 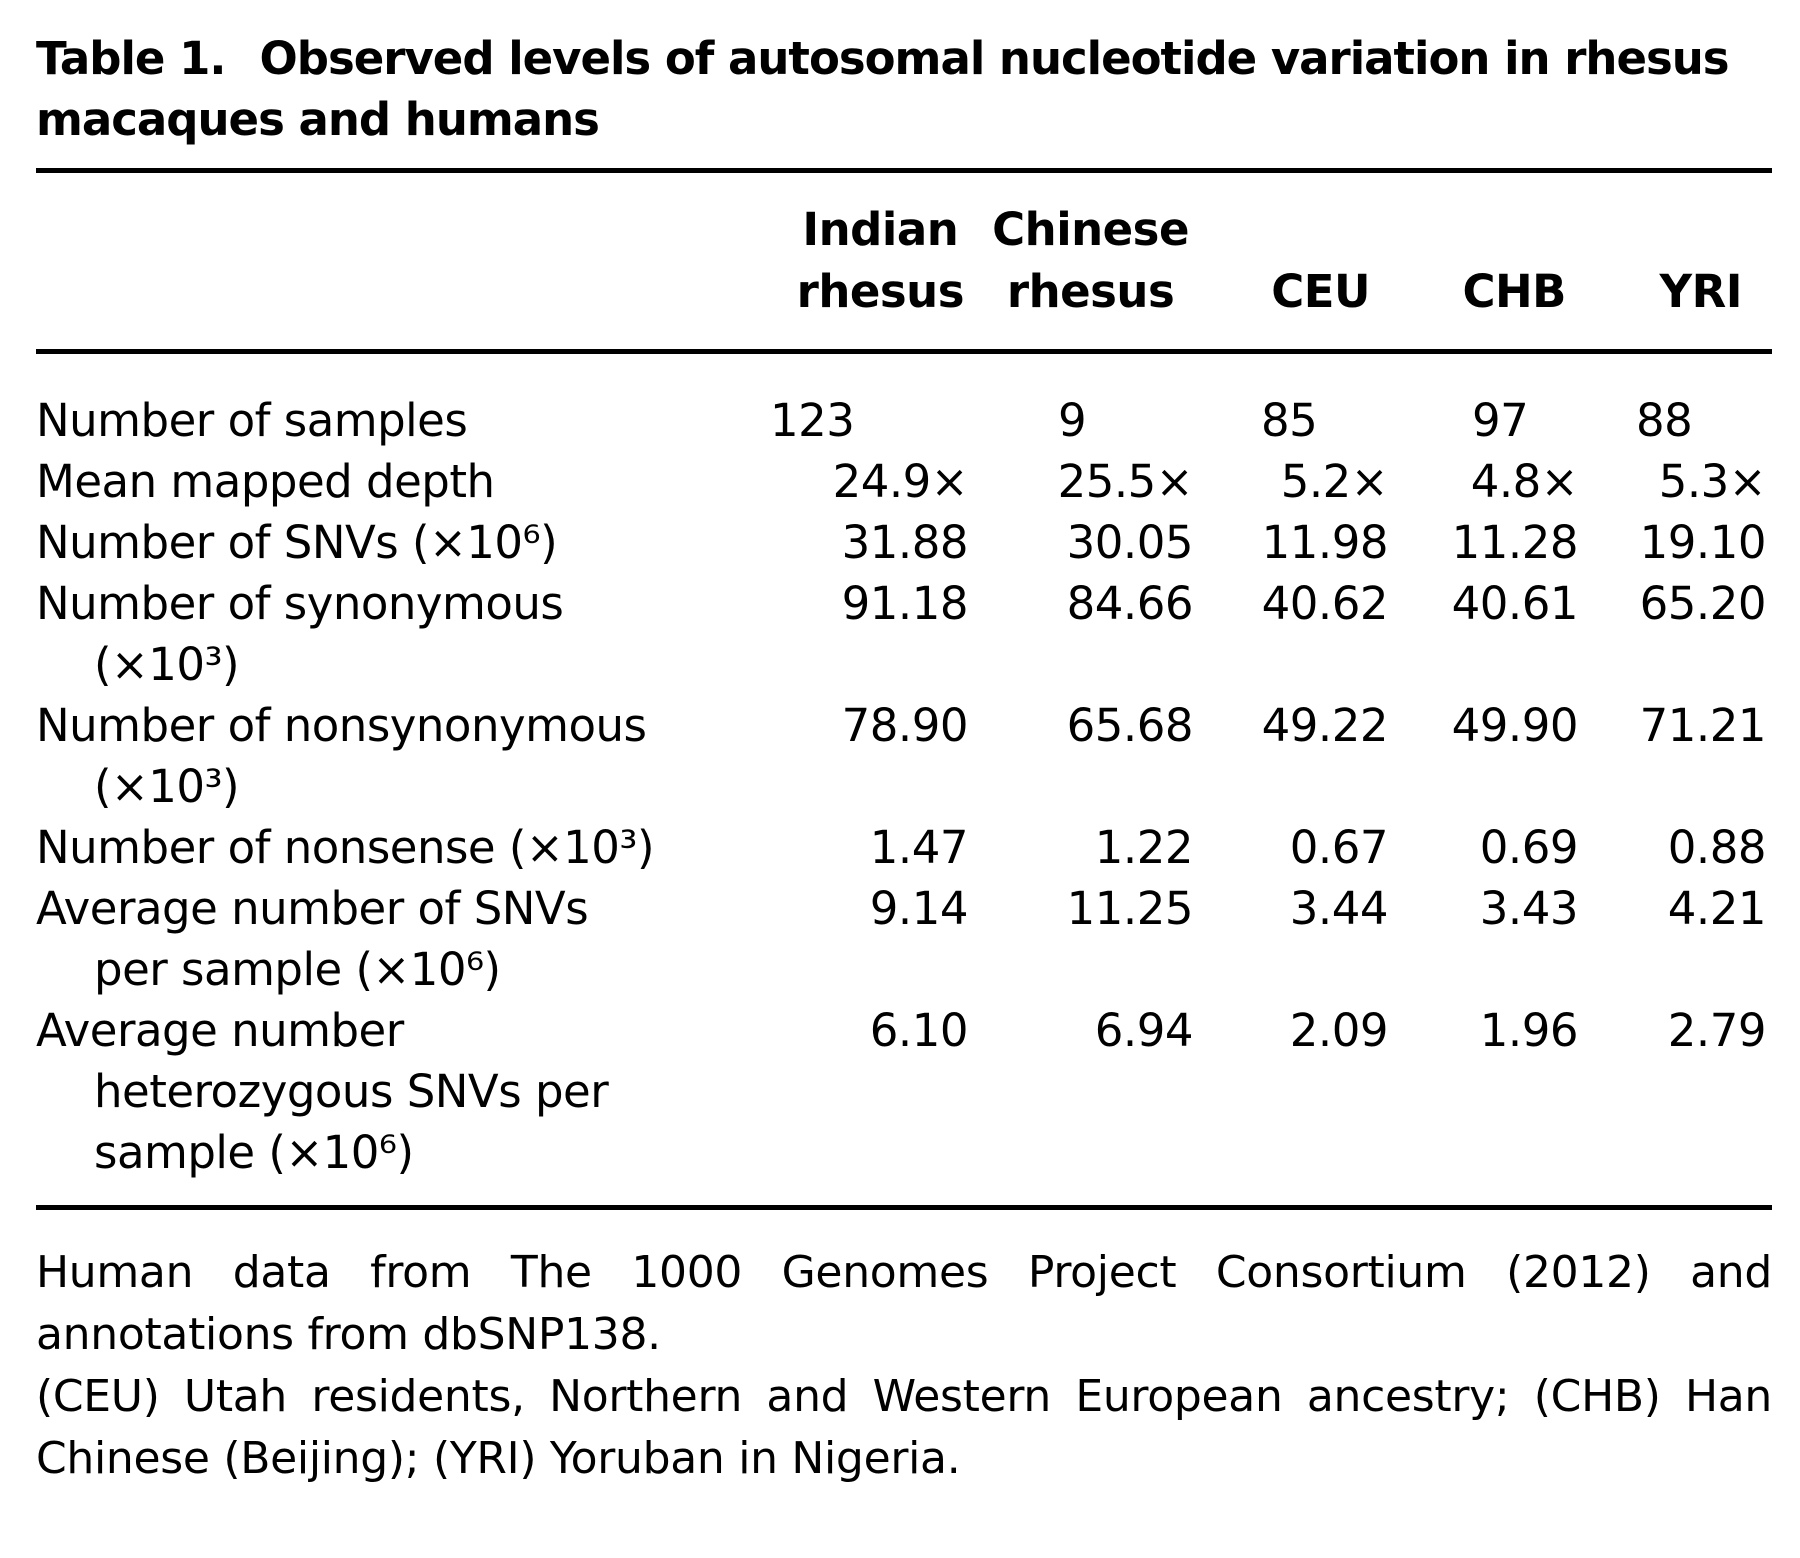 I want to click on cell-value: 6.94, so click(x=1144, y=1030).